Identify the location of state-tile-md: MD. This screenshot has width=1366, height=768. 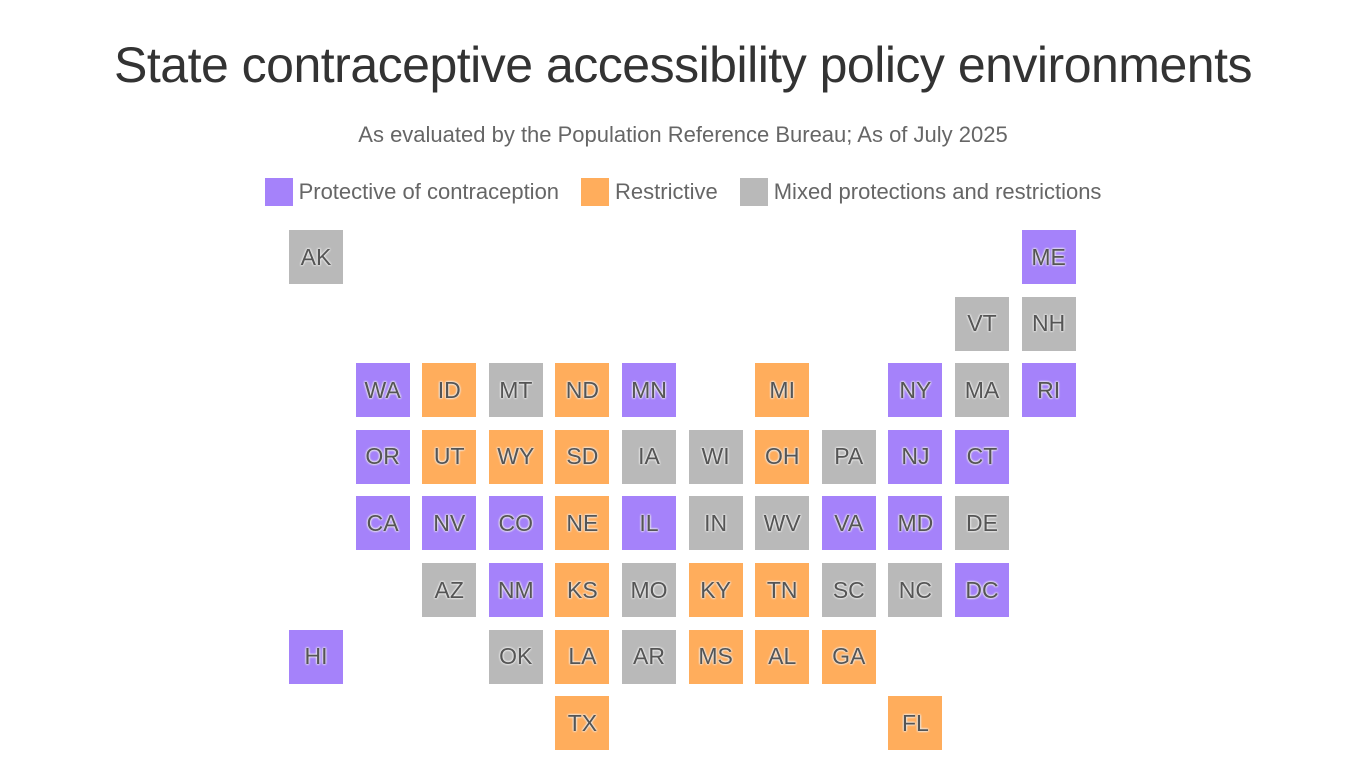
(915, 523).